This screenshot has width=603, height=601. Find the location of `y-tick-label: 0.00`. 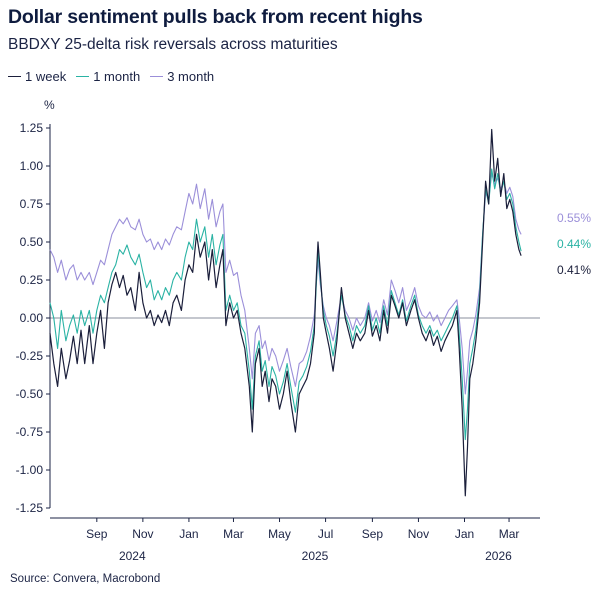

y-tick-label: 0.00 is located at coordinates (32, 318).